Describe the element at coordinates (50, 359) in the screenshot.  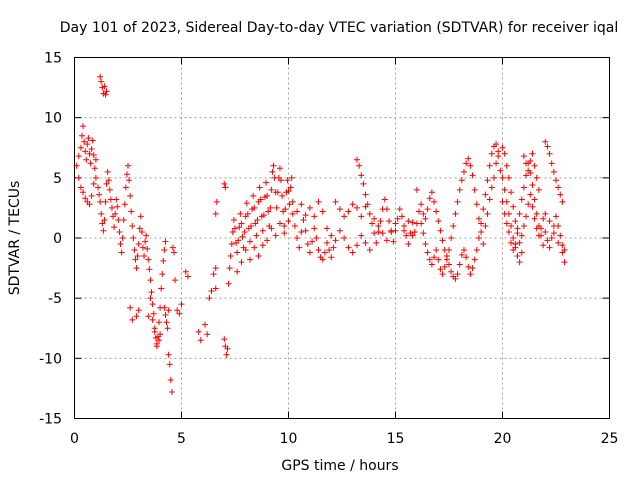
I see `y-tick-label: -10` at that location.